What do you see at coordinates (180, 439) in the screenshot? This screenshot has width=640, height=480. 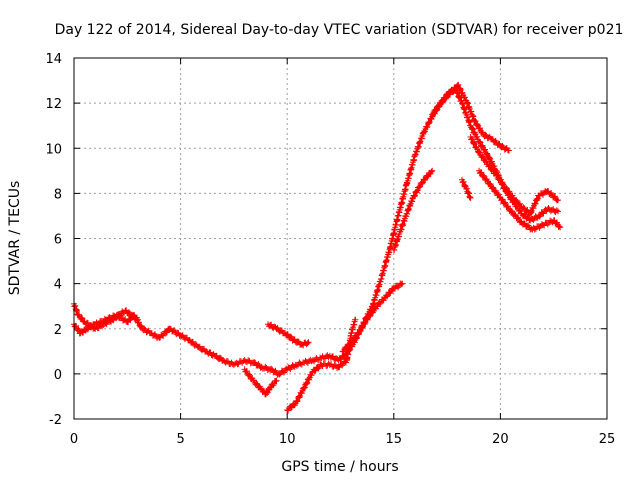 I see `x-tick-label: 5` at bounding box center [180, 439].